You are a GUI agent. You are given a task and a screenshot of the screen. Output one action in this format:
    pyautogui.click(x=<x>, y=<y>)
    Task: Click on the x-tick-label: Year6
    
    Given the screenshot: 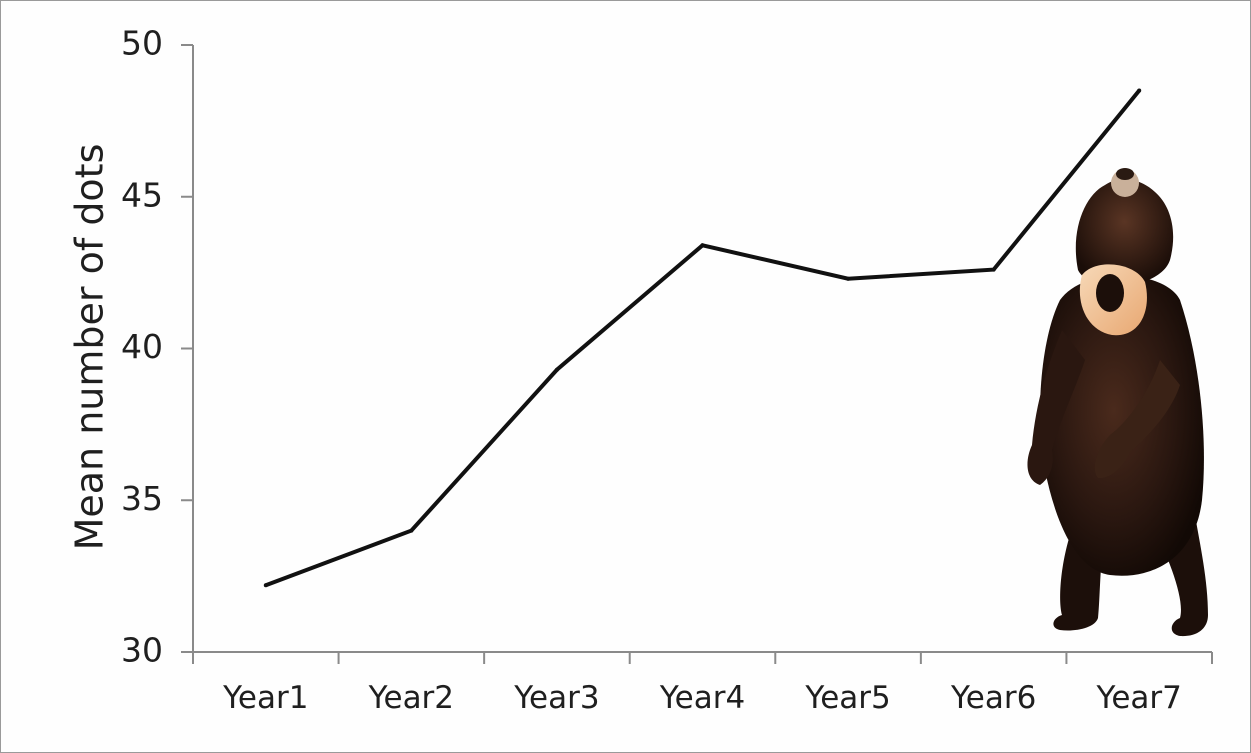 What is the action you would take?
    pyautogui.click(x=993, y=698)
    